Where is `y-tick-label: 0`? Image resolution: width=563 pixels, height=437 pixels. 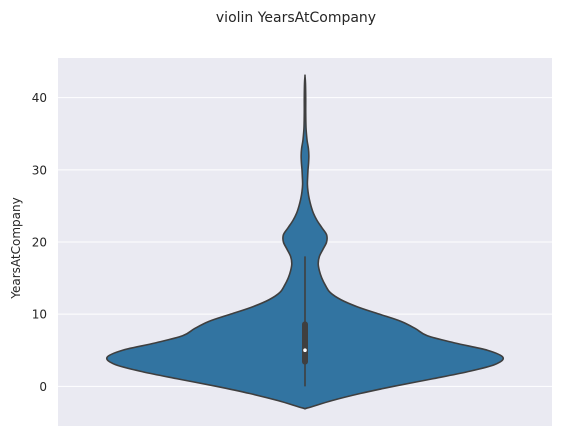
y-tick-label: 0 is located at coordinates (43, 387).